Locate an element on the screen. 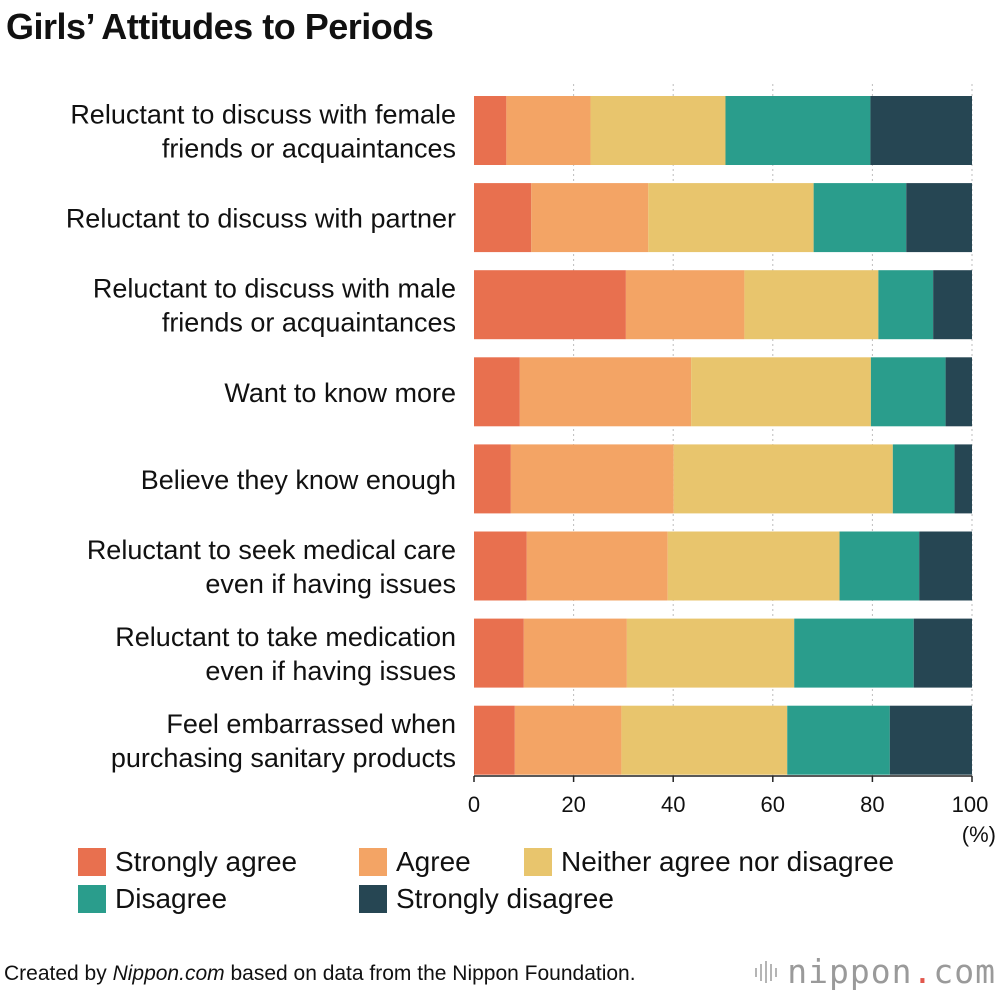 Image resolution: width=1000 pixels, height=996 pixels. legend-item-strongly-agree: Strongly agree is located at coordinates (187, 862).